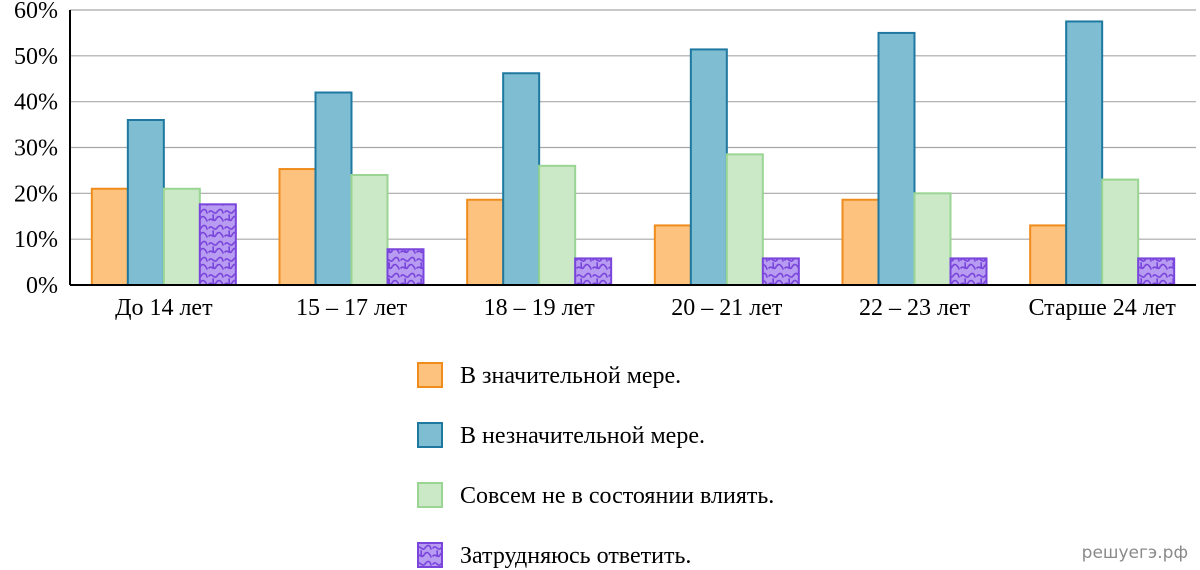 Image resolution: width=1200 pixels, height=570 pixels. I want to click on y-tick-label: 0%, so click(42, 286).